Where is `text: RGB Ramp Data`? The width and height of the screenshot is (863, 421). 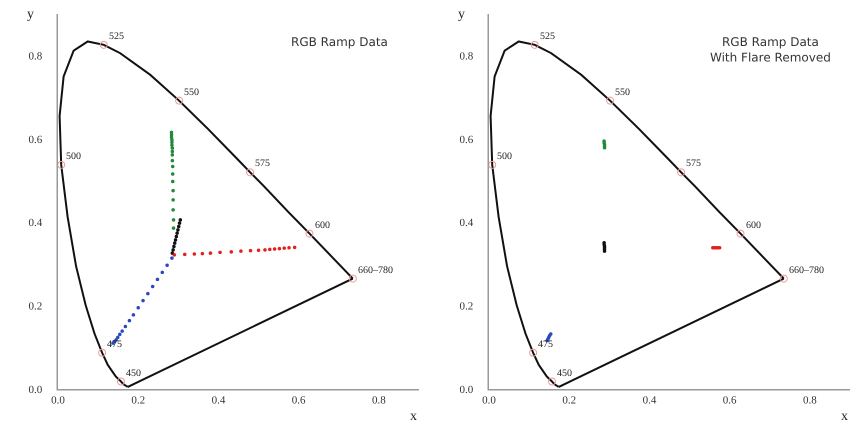
text: RGB Ramp Data is located at coordinates (339, 42).